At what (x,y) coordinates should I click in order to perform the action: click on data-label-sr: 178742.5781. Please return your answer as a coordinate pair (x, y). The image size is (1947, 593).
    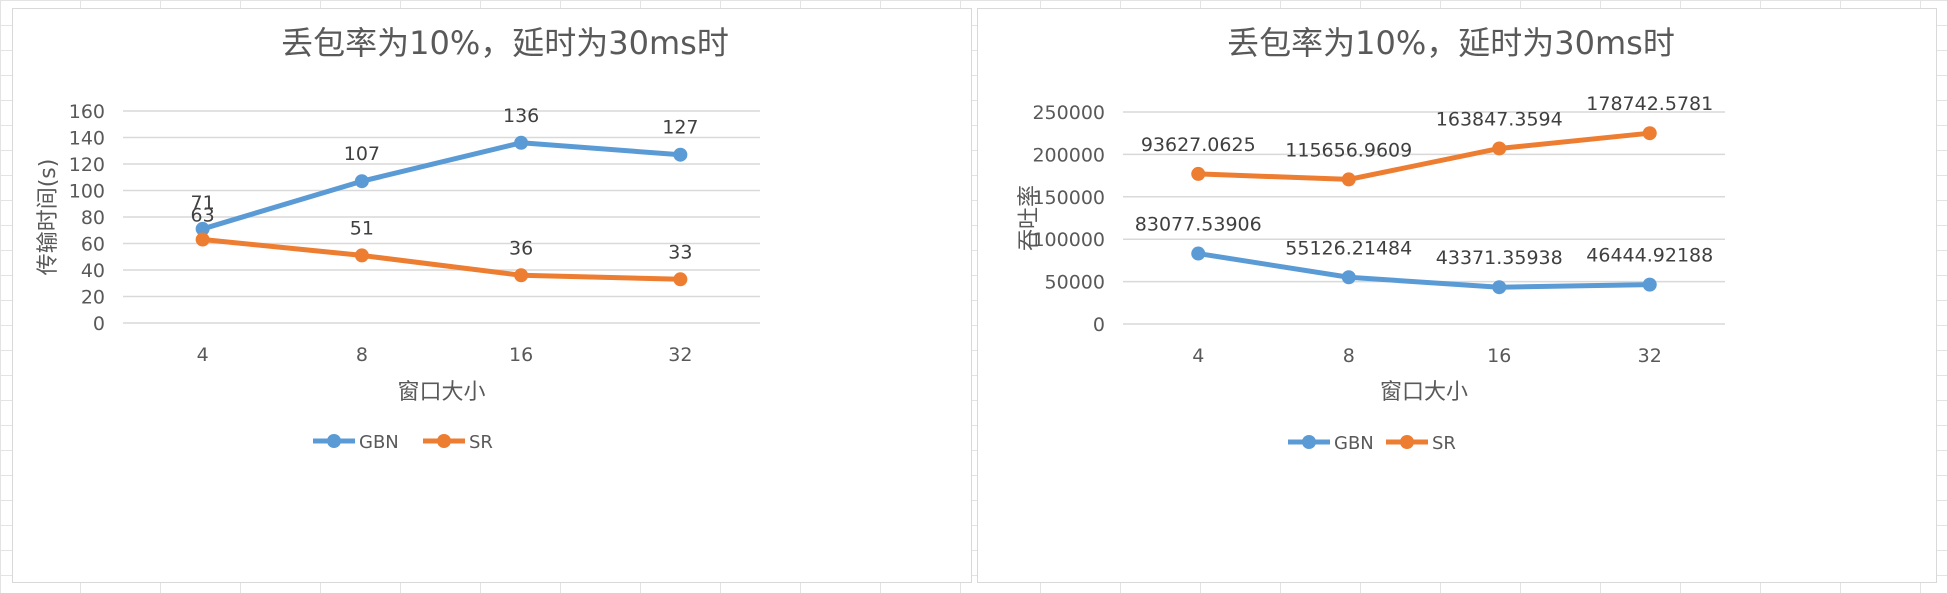
    Looking at the image, I should click on (1649, 104).